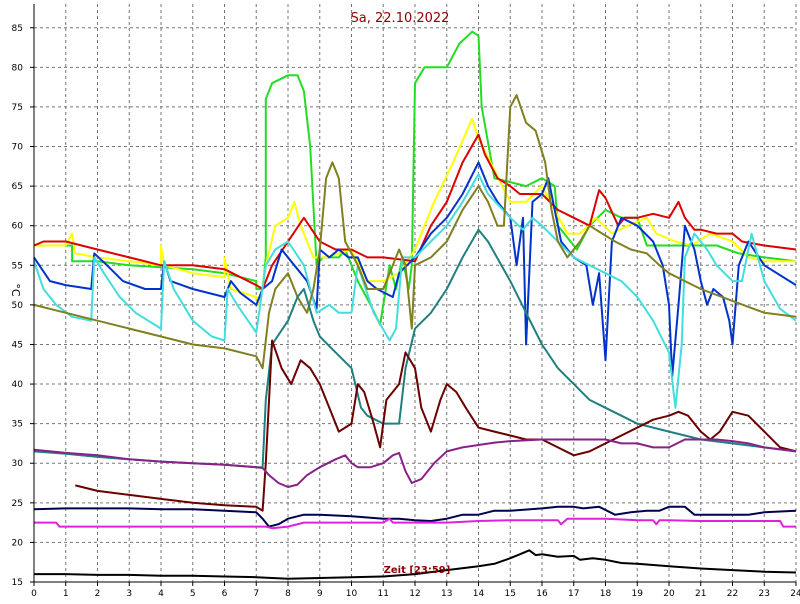 The width and height of the screenshot is (800, 604). I want to click on y-tick-label: 60, so click(18, 227).